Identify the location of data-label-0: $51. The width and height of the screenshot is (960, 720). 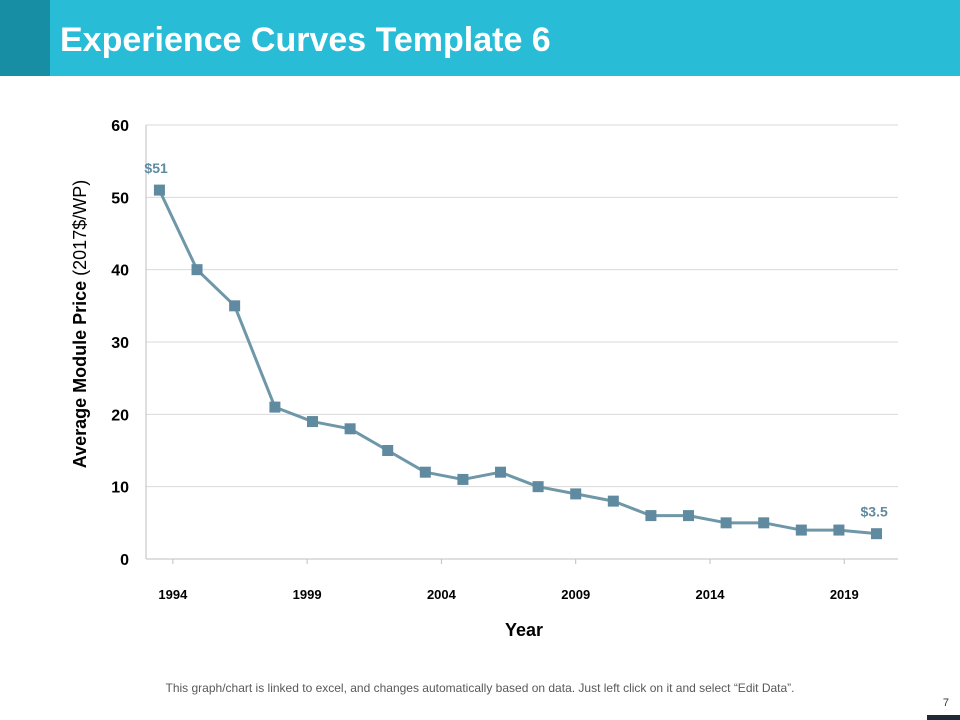
(156, 168).